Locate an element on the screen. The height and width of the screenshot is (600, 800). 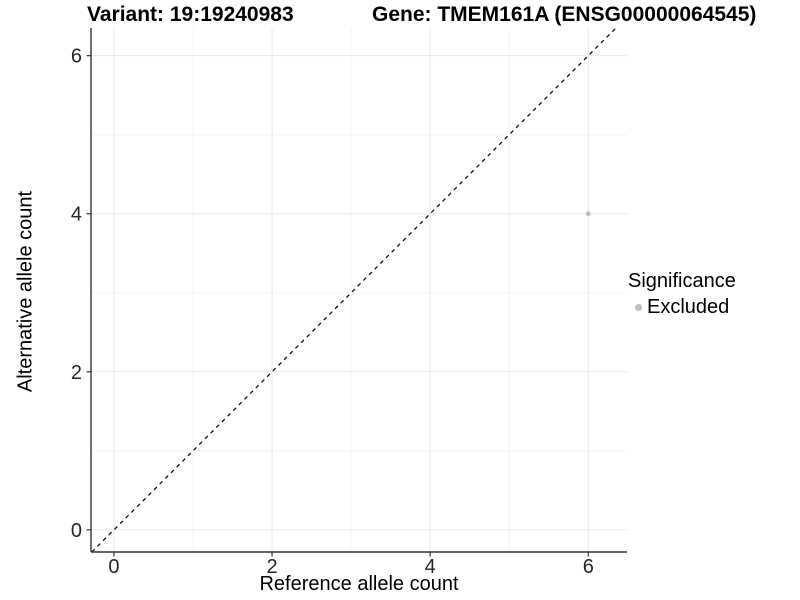
variant-title: Variant: 19:19240983 is located at coordinates (190, 14).